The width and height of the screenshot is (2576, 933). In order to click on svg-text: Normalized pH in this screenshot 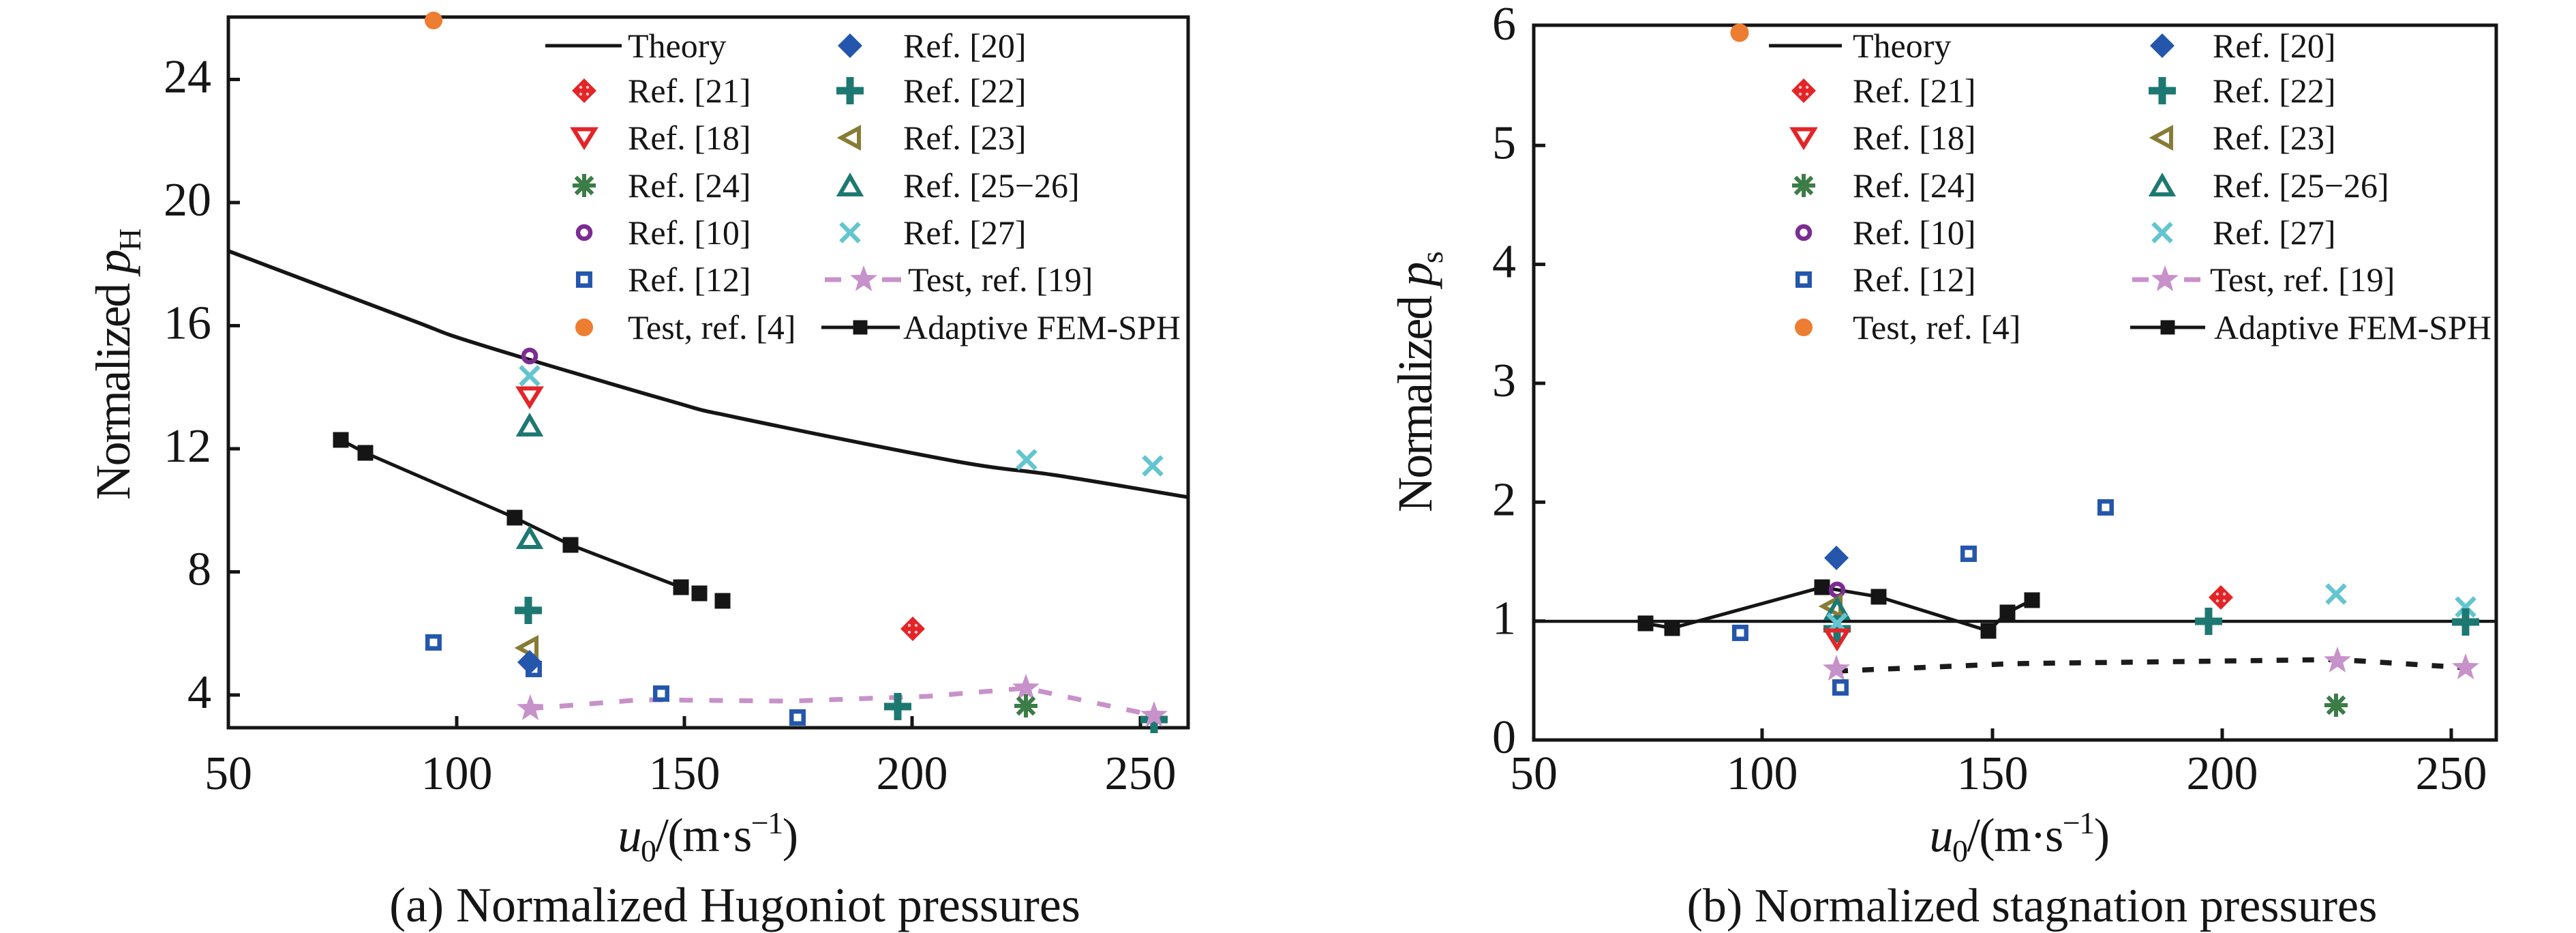, I will do `click(116, 364)`.